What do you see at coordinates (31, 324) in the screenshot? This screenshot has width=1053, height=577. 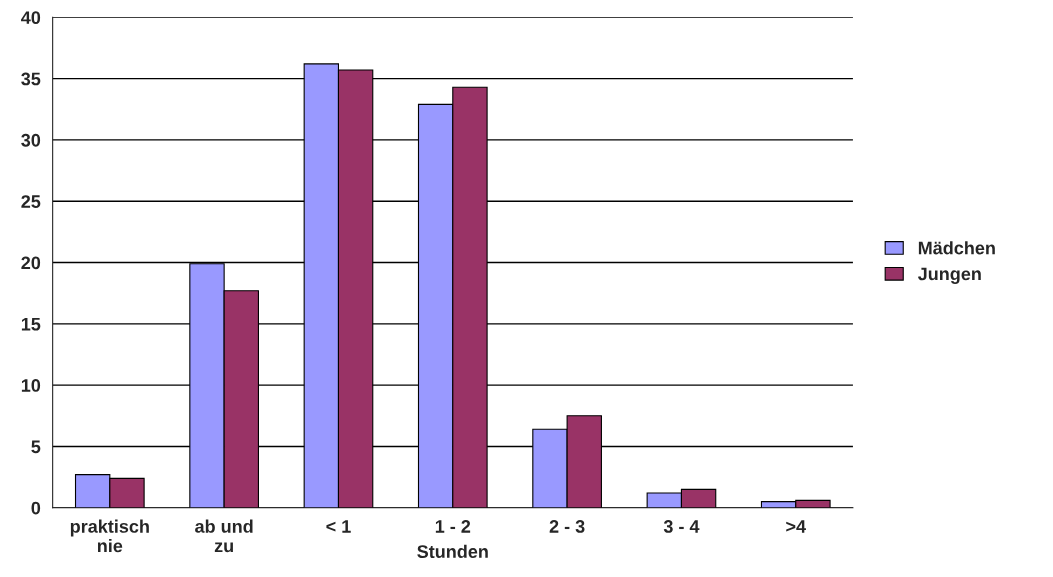 I see `y-tick-label: 15` at bounding box center [31, 324].